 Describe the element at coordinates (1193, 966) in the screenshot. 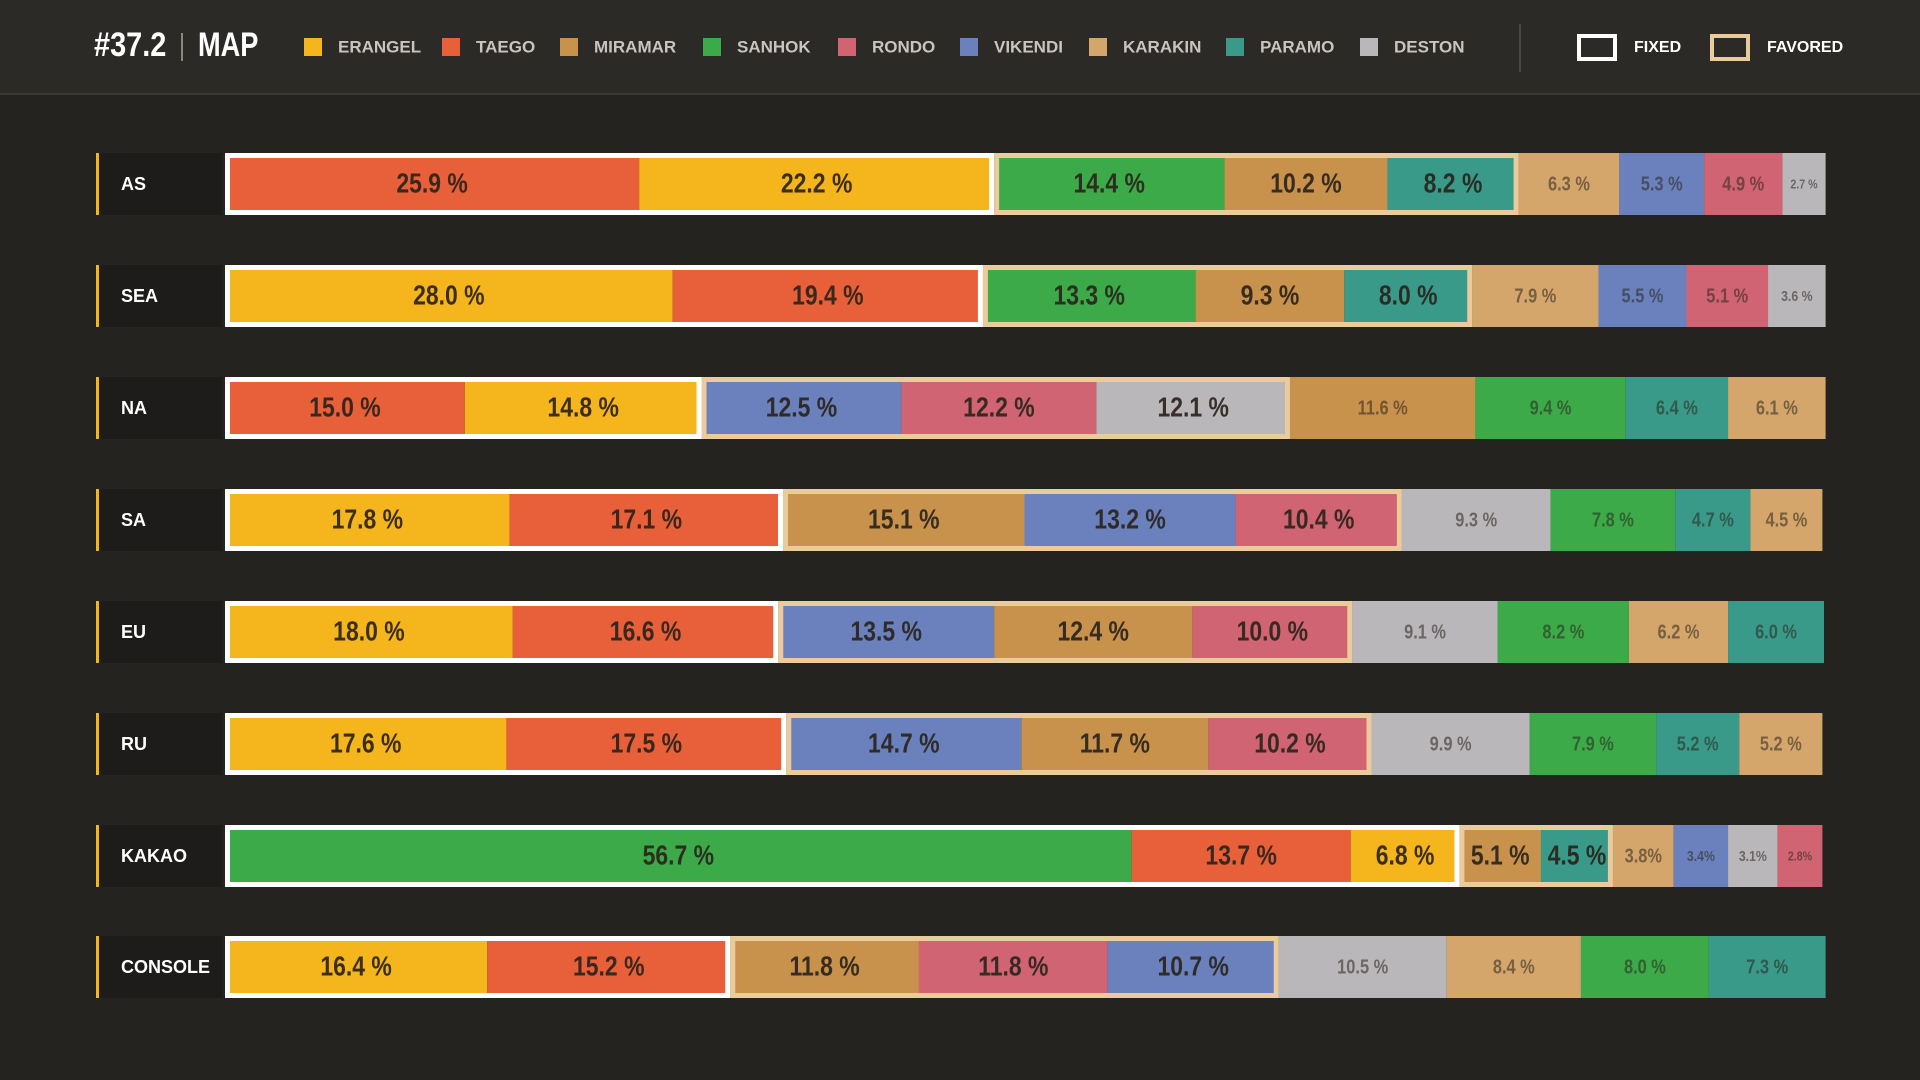

I see `value-label: 10.7 %` at that location.